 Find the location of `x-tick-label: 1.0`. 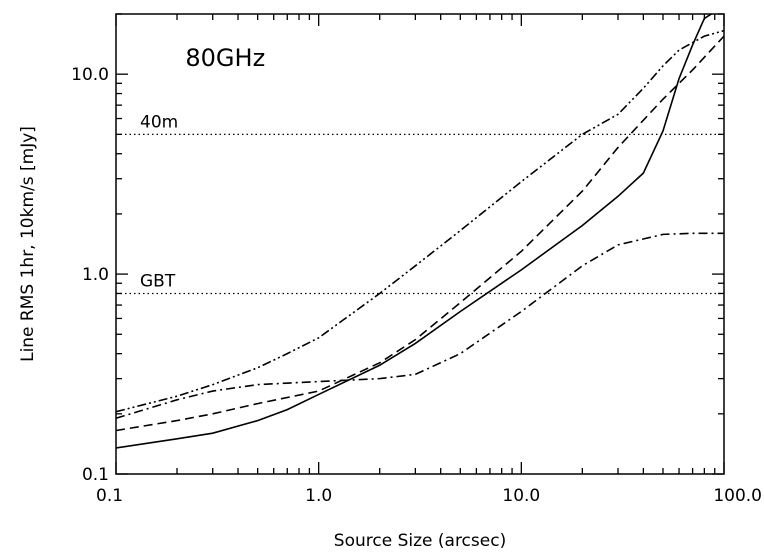

x-tick-label: 1.0 is located at coordinates (318, 496).